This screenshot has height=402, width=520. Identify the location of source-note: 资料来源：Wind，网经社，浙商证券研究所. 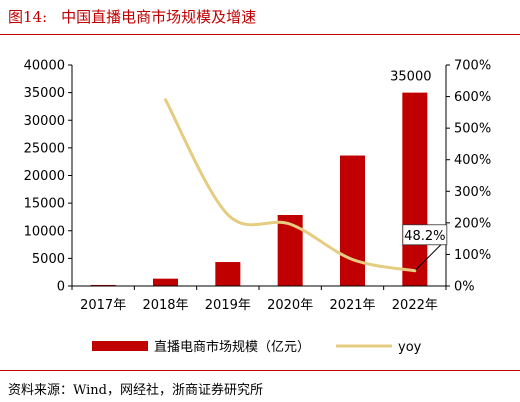
(135, 390).